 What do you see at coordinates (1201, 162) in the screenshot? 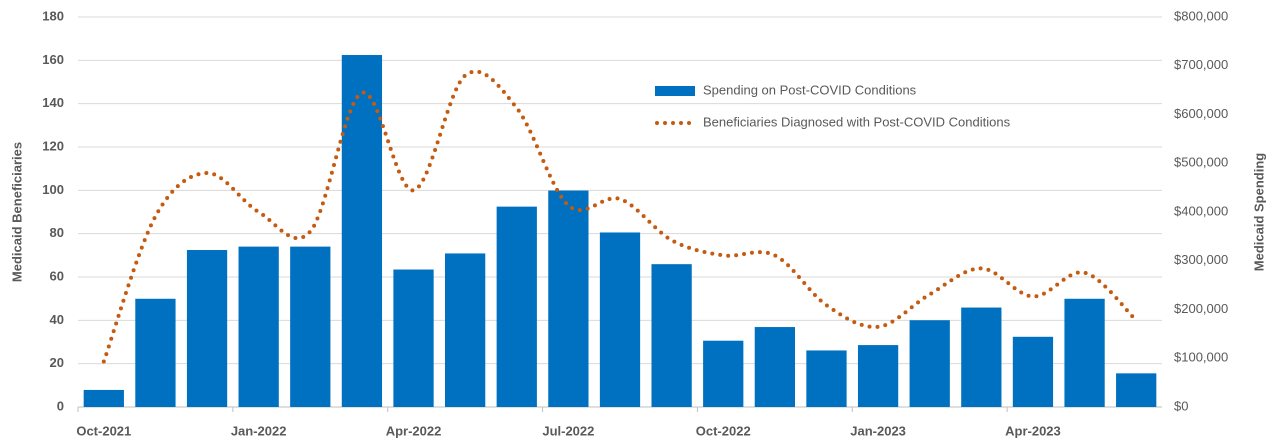
I see `y2-tick-label: $500,000` at bounding box center [1201, 162].